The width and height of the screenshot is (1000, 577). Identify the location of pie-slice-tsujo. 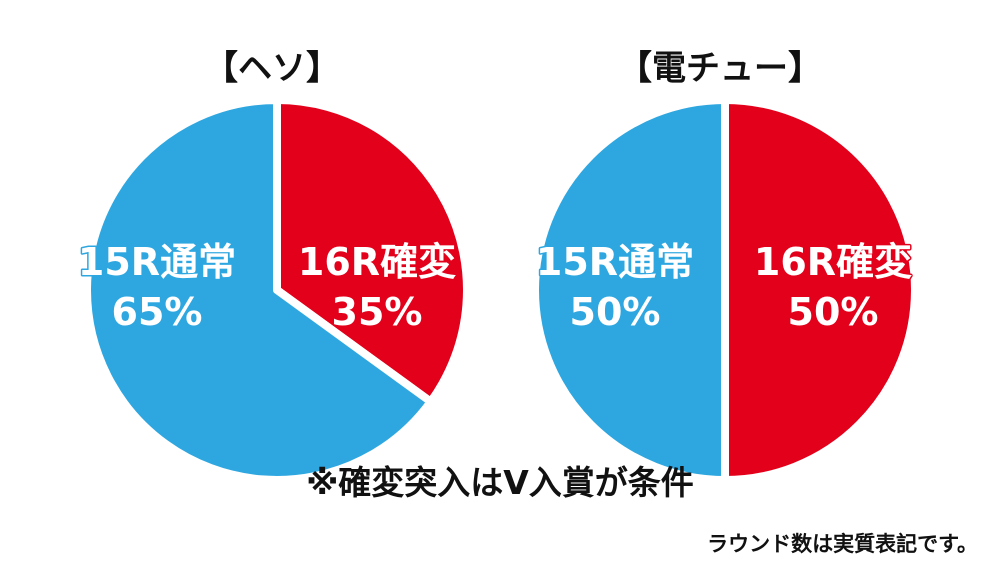
(630, 290).